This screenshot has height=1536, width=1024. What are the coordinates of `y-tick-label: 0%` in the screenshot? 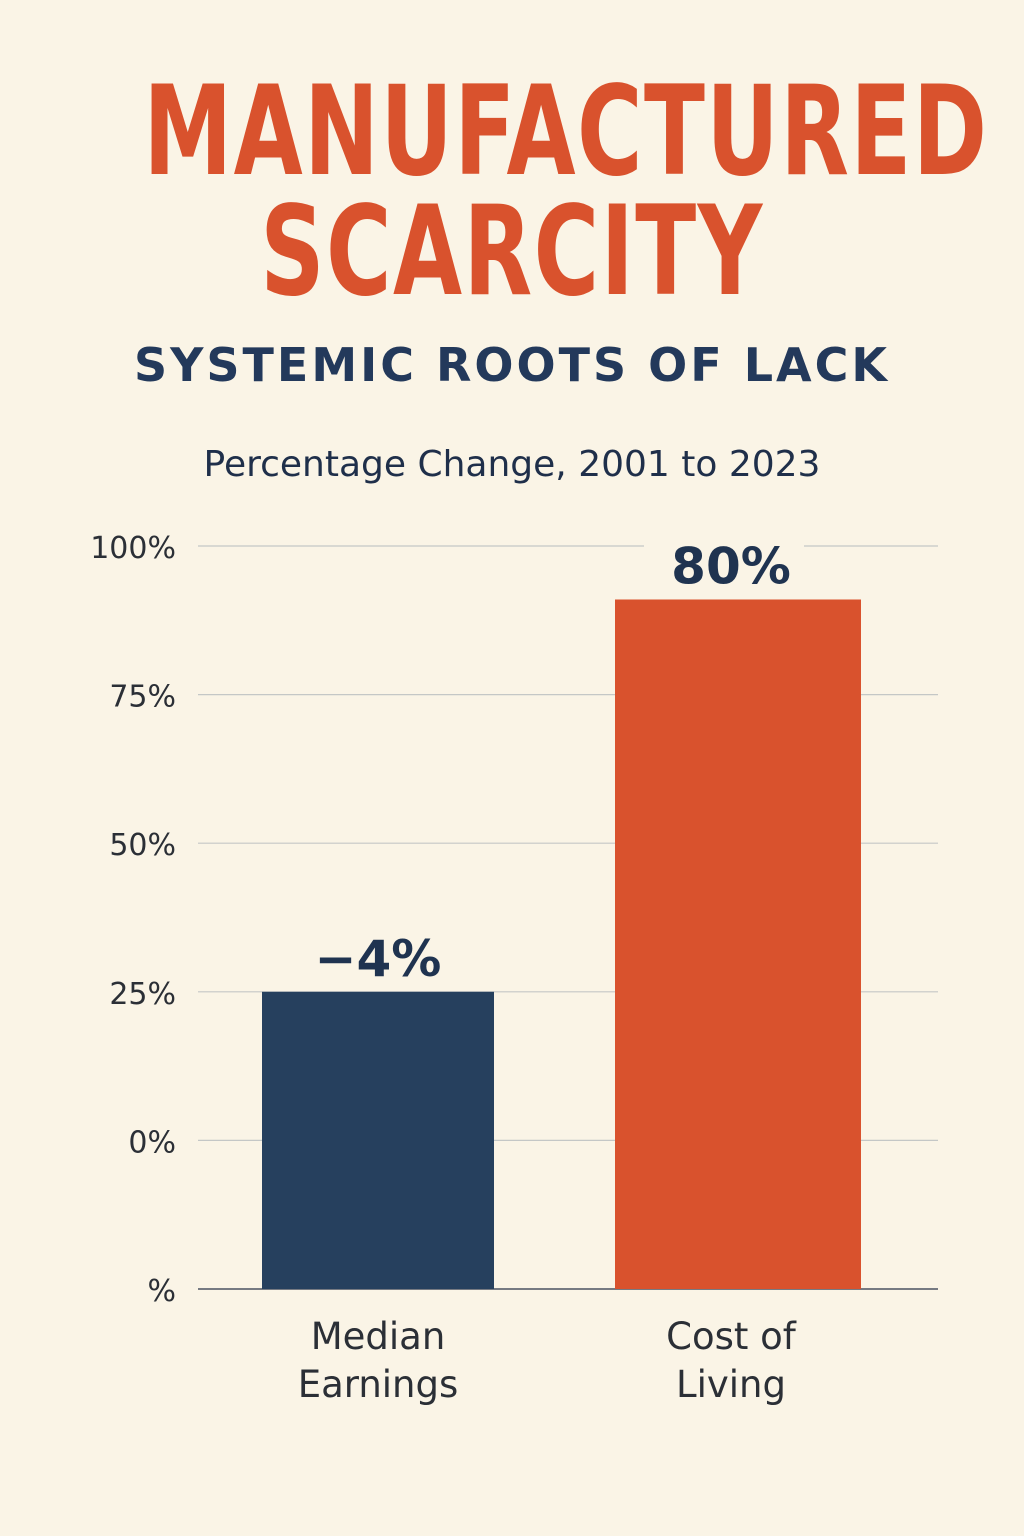 It's located at (152, 1142).